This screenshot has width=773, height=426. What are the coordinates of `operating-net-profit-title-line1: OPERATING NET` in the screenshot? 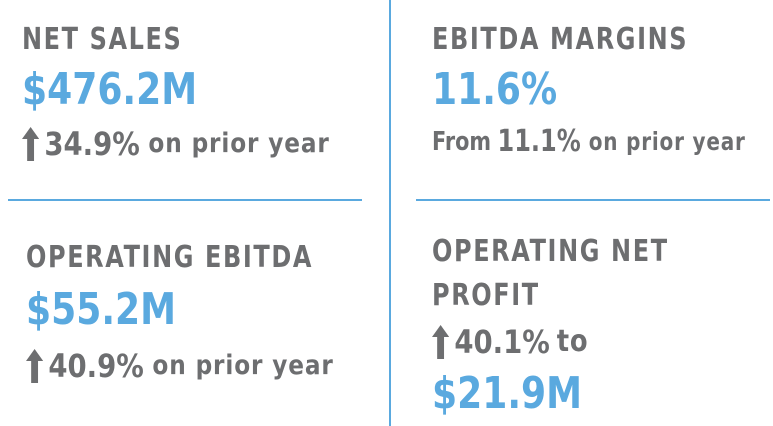 It's located at (550, 251).